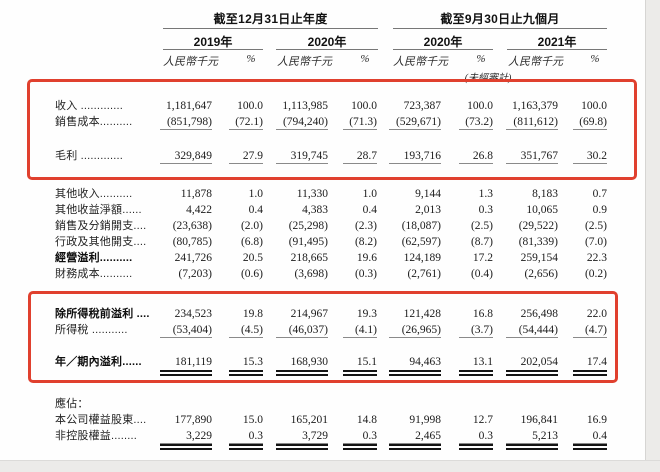  I want to click on cell-value: (54,444), so click(525, 329).